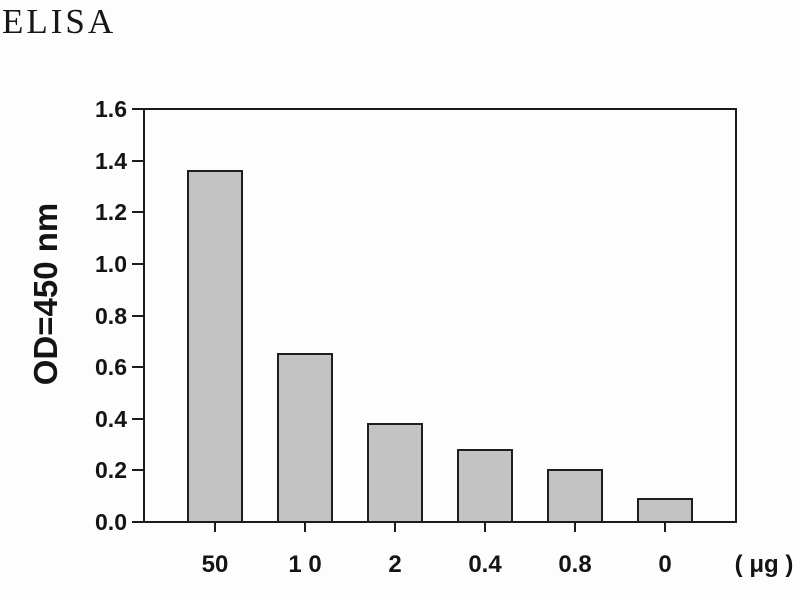 This screenshot has height=600, width=800. I want to click on x-axis-unit-label: ( μg ), so click(764, 564).